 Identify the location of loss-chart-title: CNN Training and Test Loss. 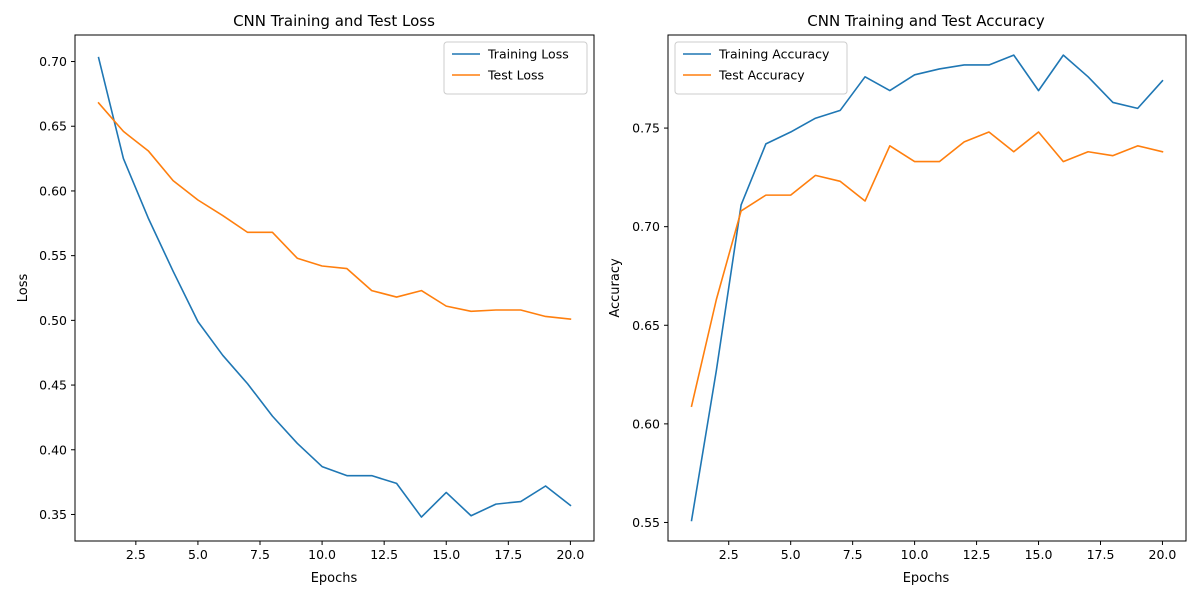
(334, 21).